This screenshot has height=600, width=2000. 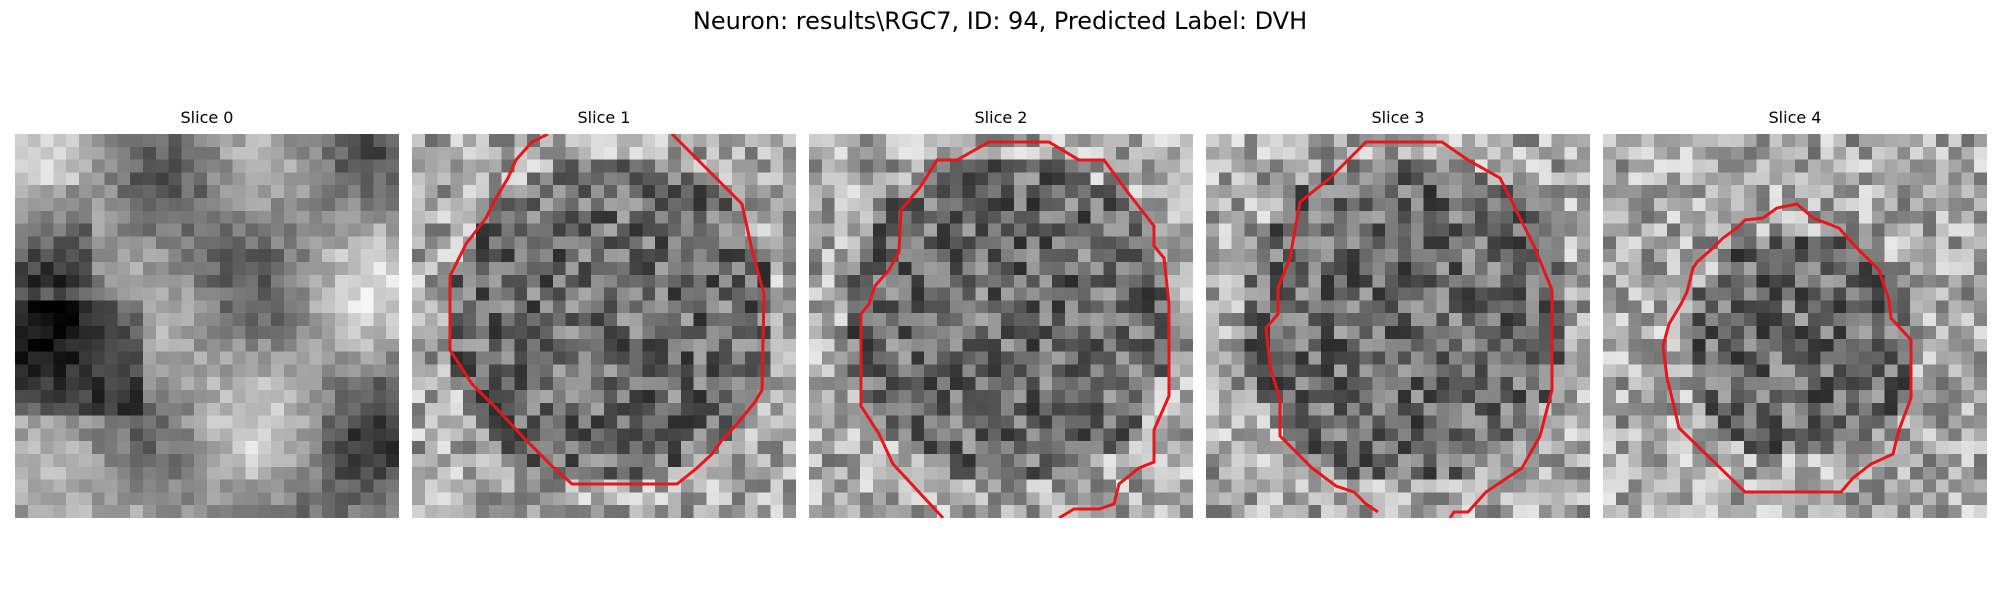 What do you see at coordinates (207, 326) in the screenshot?
I see `slice-image` at bounding box center [207, 326].